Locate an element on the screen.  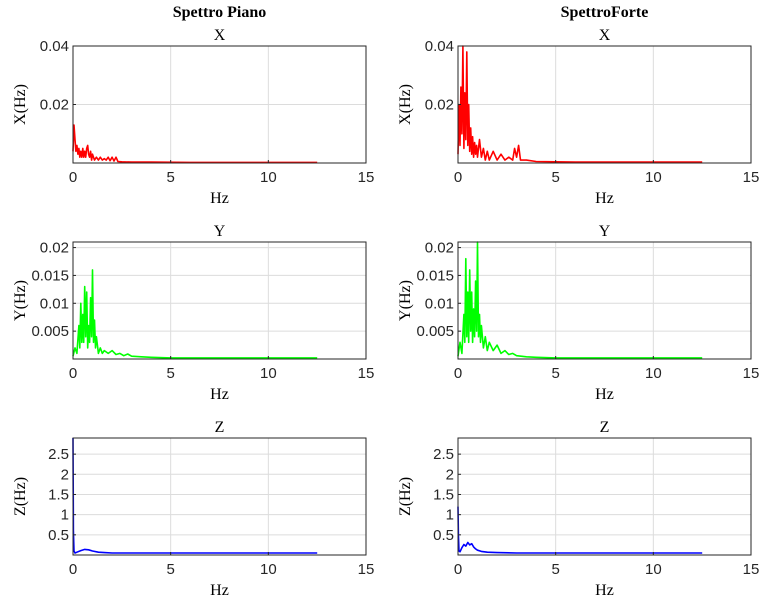
column-title: SpettroForte is located at coordinates (605, 12).